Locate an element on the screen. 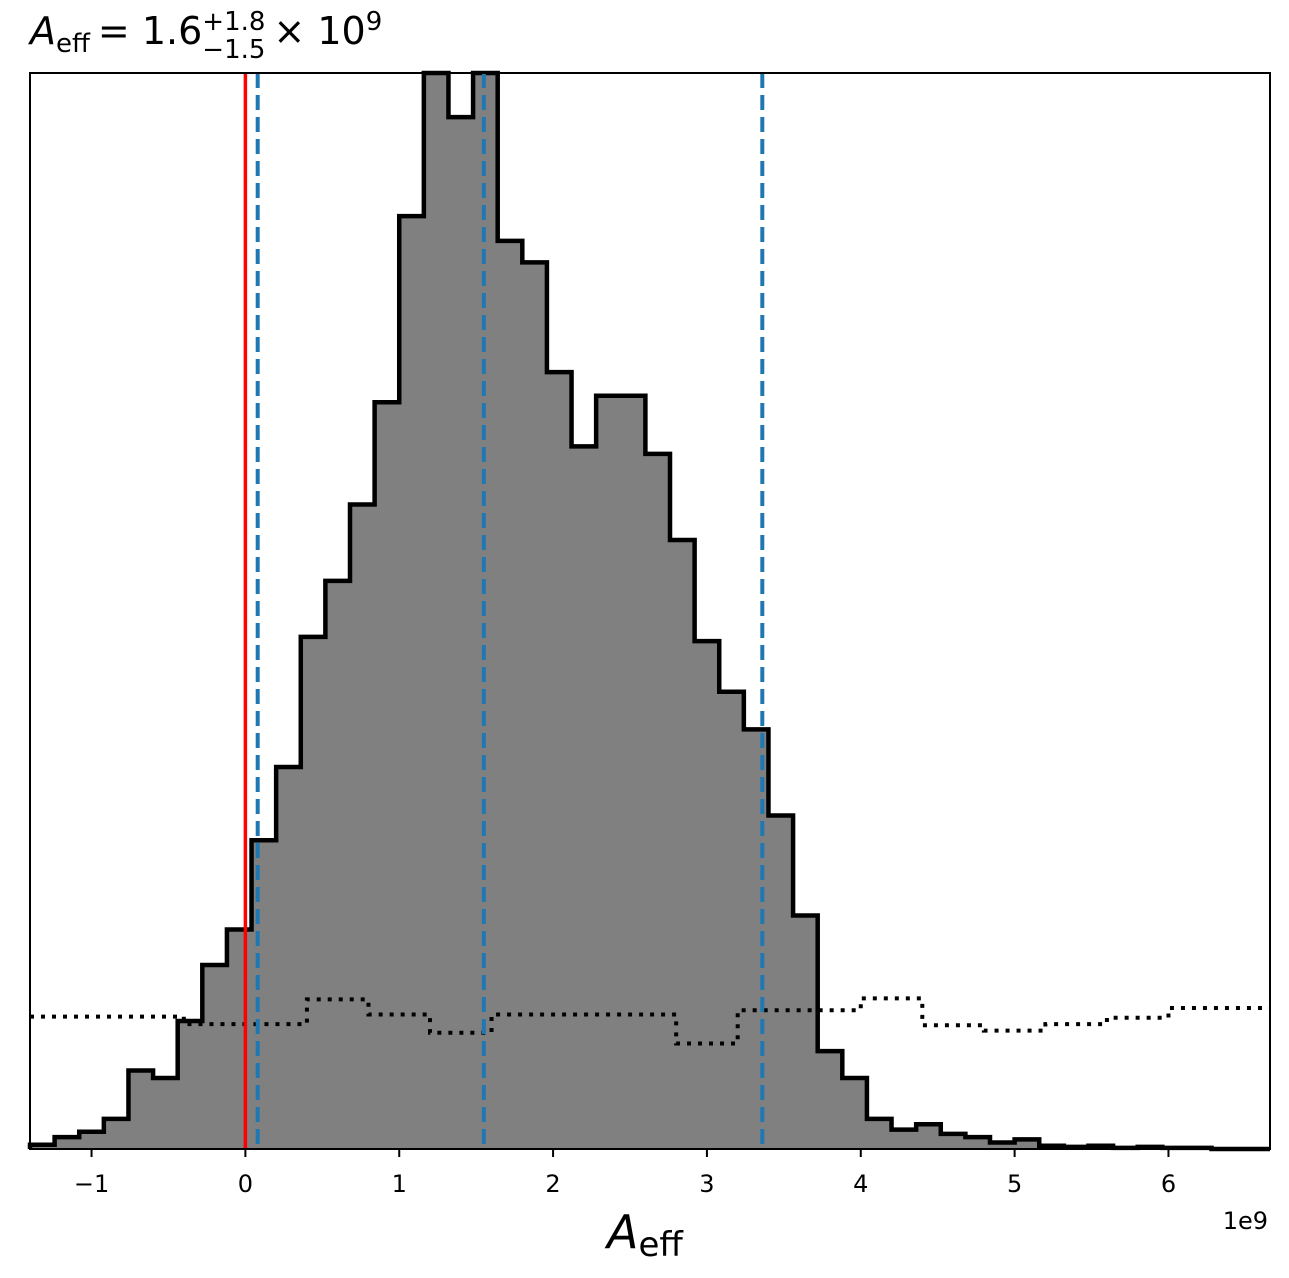 The image size is (1289, 1278). x-tick-label: 0 is located at coordinates (245, 1184).